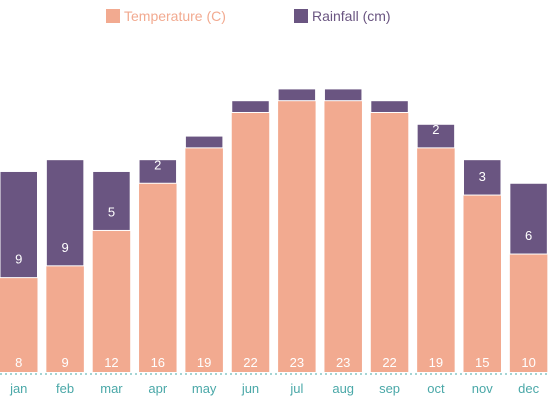  What do you see at coordinates (297, 362) in the screenshot?
I see `temperature-label-jul: 23` at bounding box center [297, 362].